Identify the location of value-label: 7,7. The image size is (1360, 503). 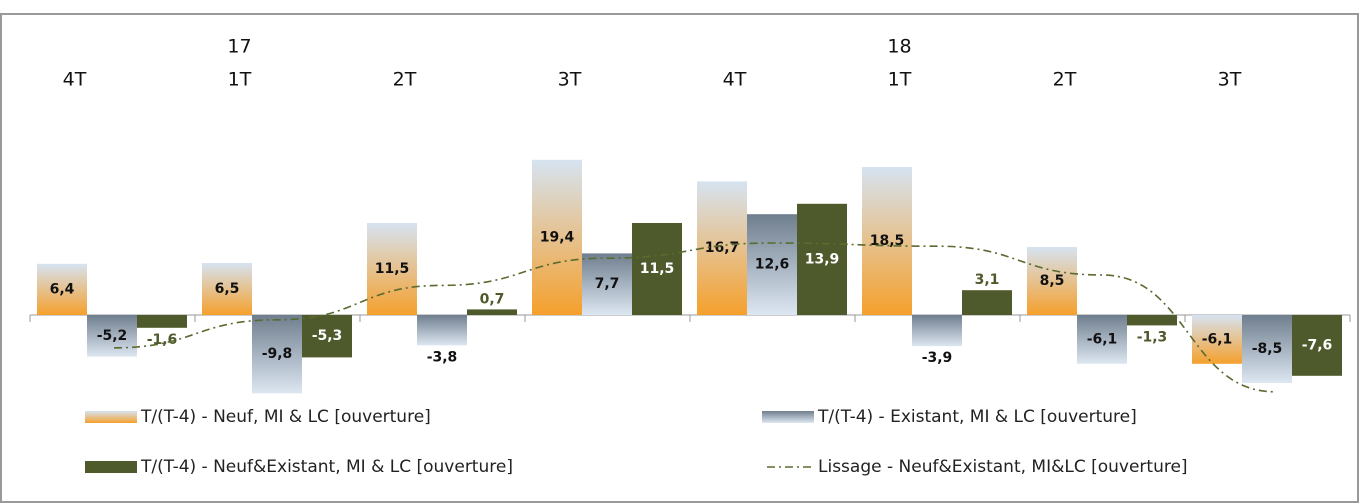
(607, 284).